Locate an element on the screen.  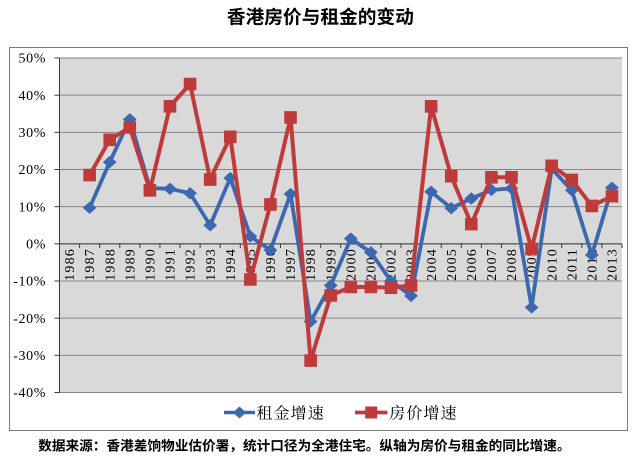
svg-text: 2005 is located at coordinates (452, 264).